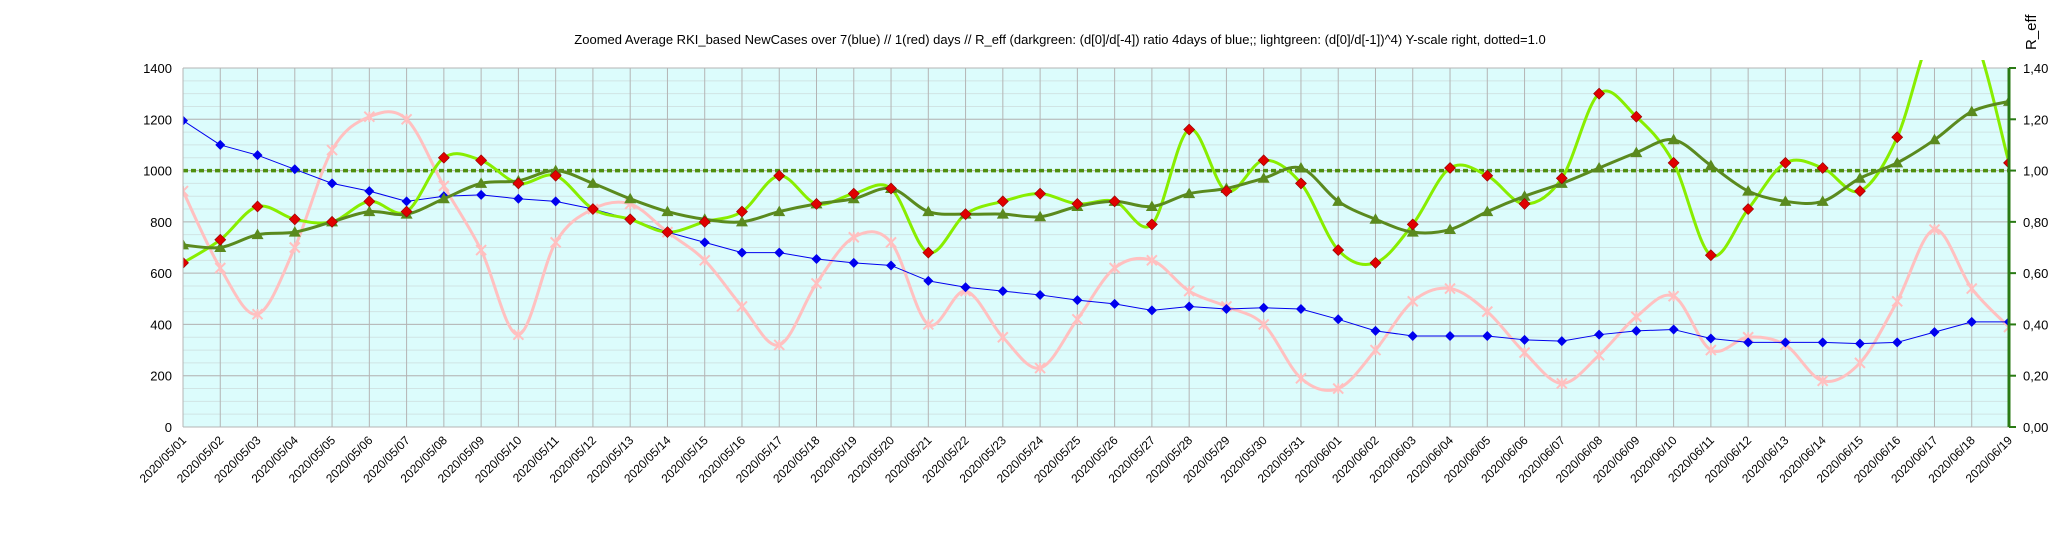 This screenshot has width=2048, height=542. What do you see at coordinates (168, 427) in the screenshot?
I see `y-tick-label: 0` at bounding box center [168, 427].